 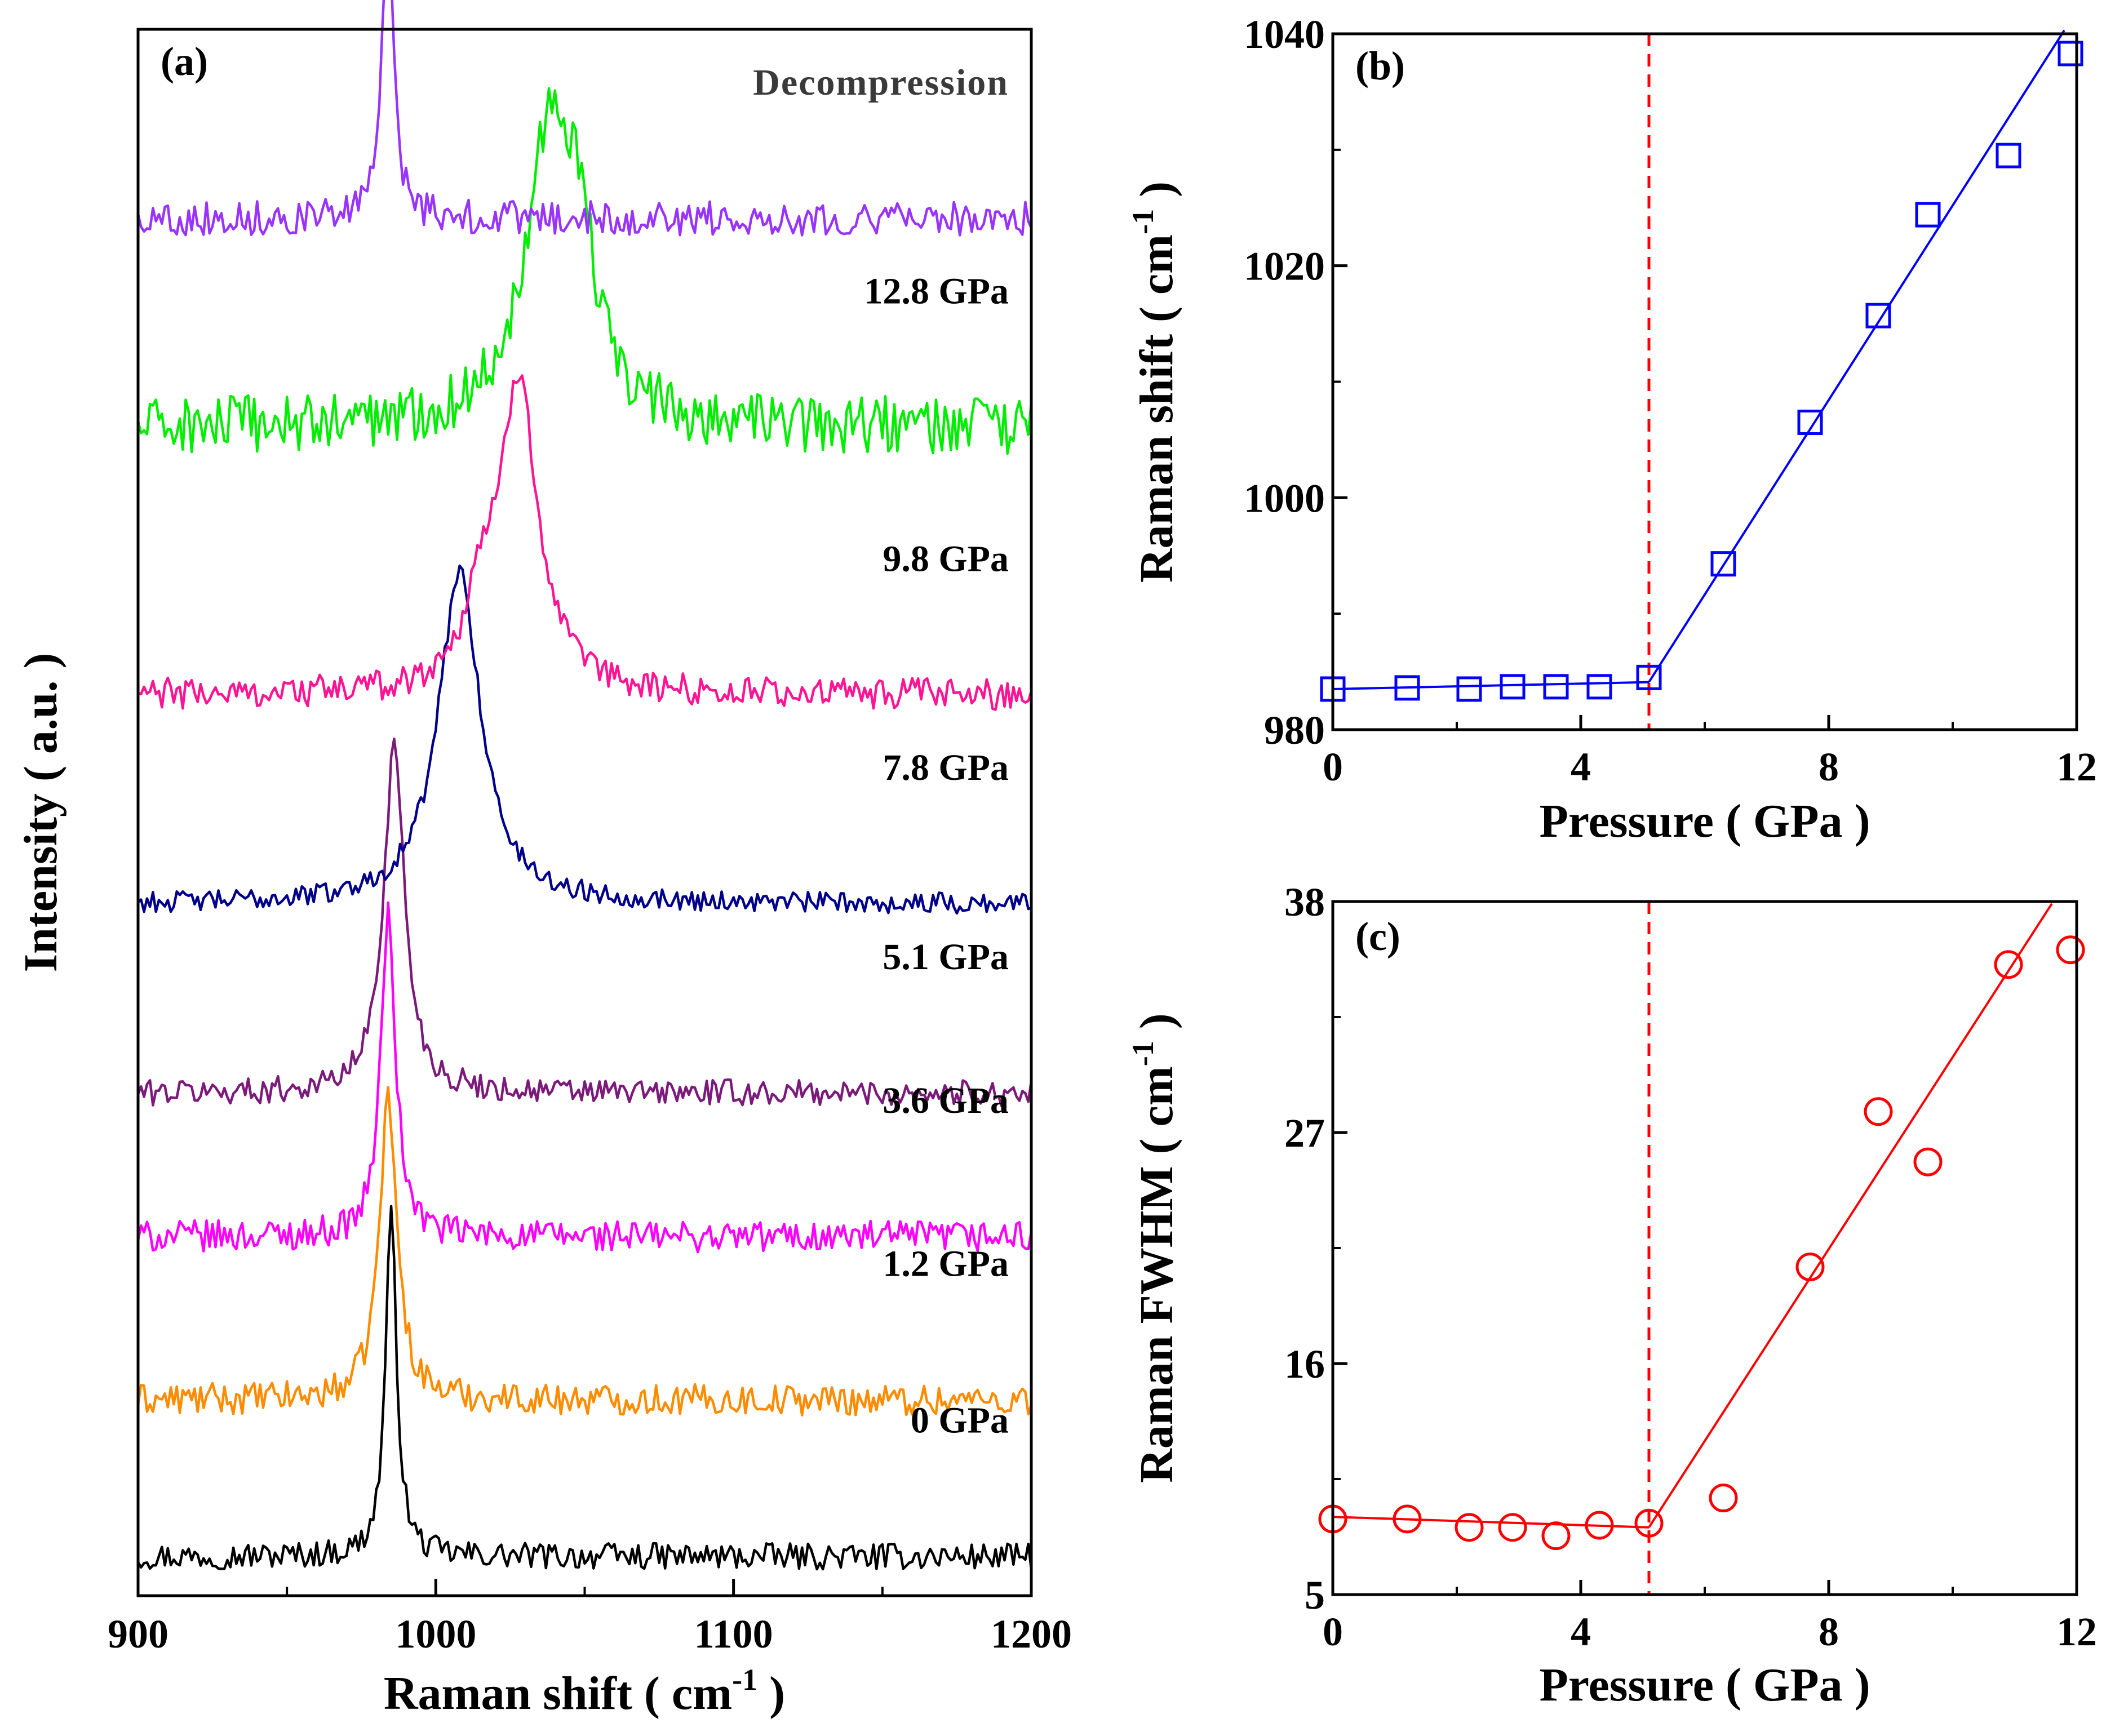 What do you see at coordinates (1285, 498) in the screenshot?
I see `y-tick-label: 1000` at bounding box center [1285, 498].